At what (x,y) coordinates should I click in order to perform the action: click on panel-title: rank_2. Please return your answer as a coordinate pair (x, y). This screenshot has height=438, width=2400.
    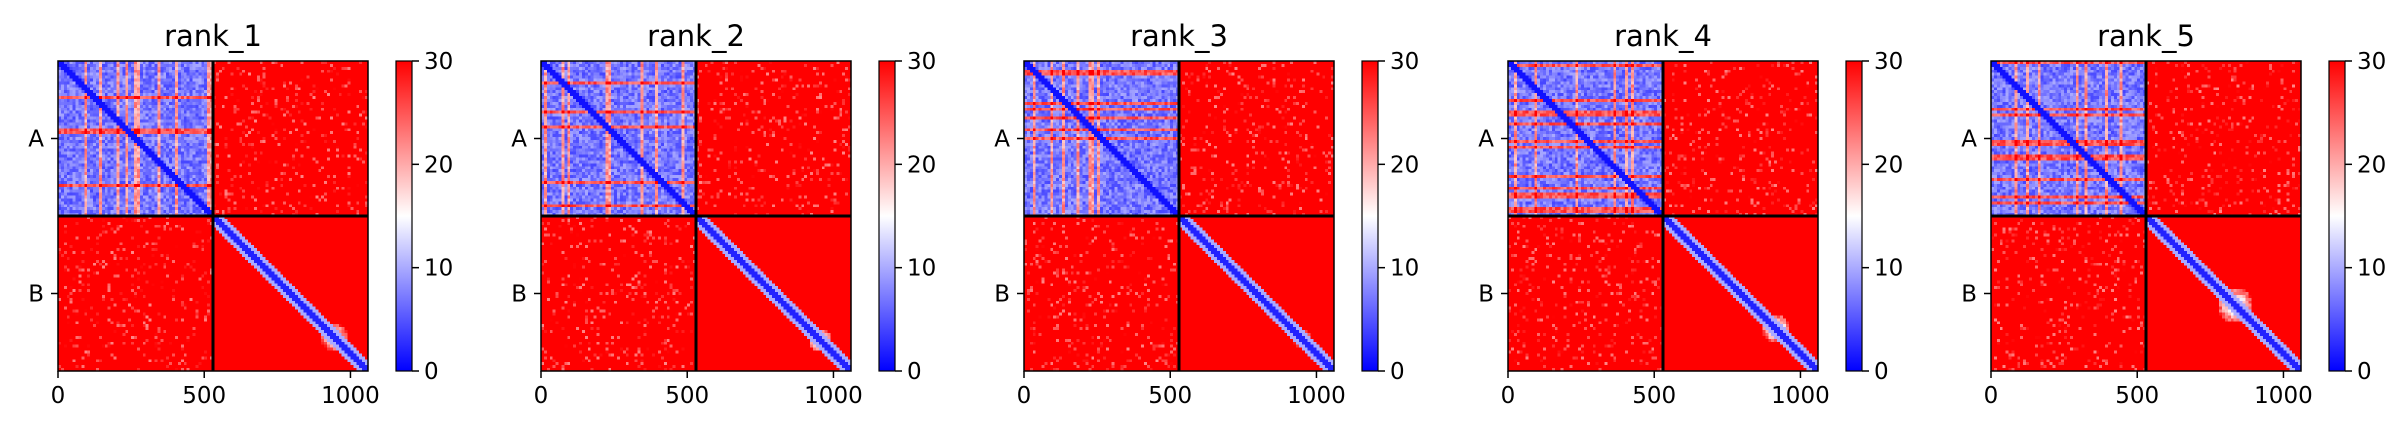
    Looking at the image, I should click on (696, 36).